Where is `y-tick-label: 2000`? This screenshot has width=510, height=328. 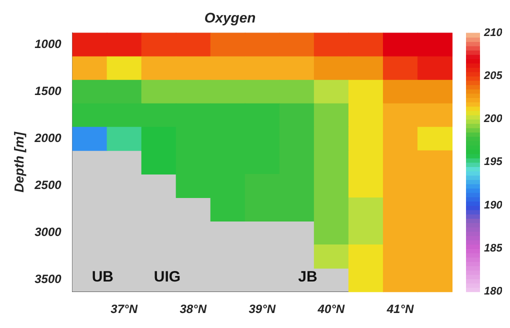 y-tick-label: 2000 is located at coordinates (48, 137).